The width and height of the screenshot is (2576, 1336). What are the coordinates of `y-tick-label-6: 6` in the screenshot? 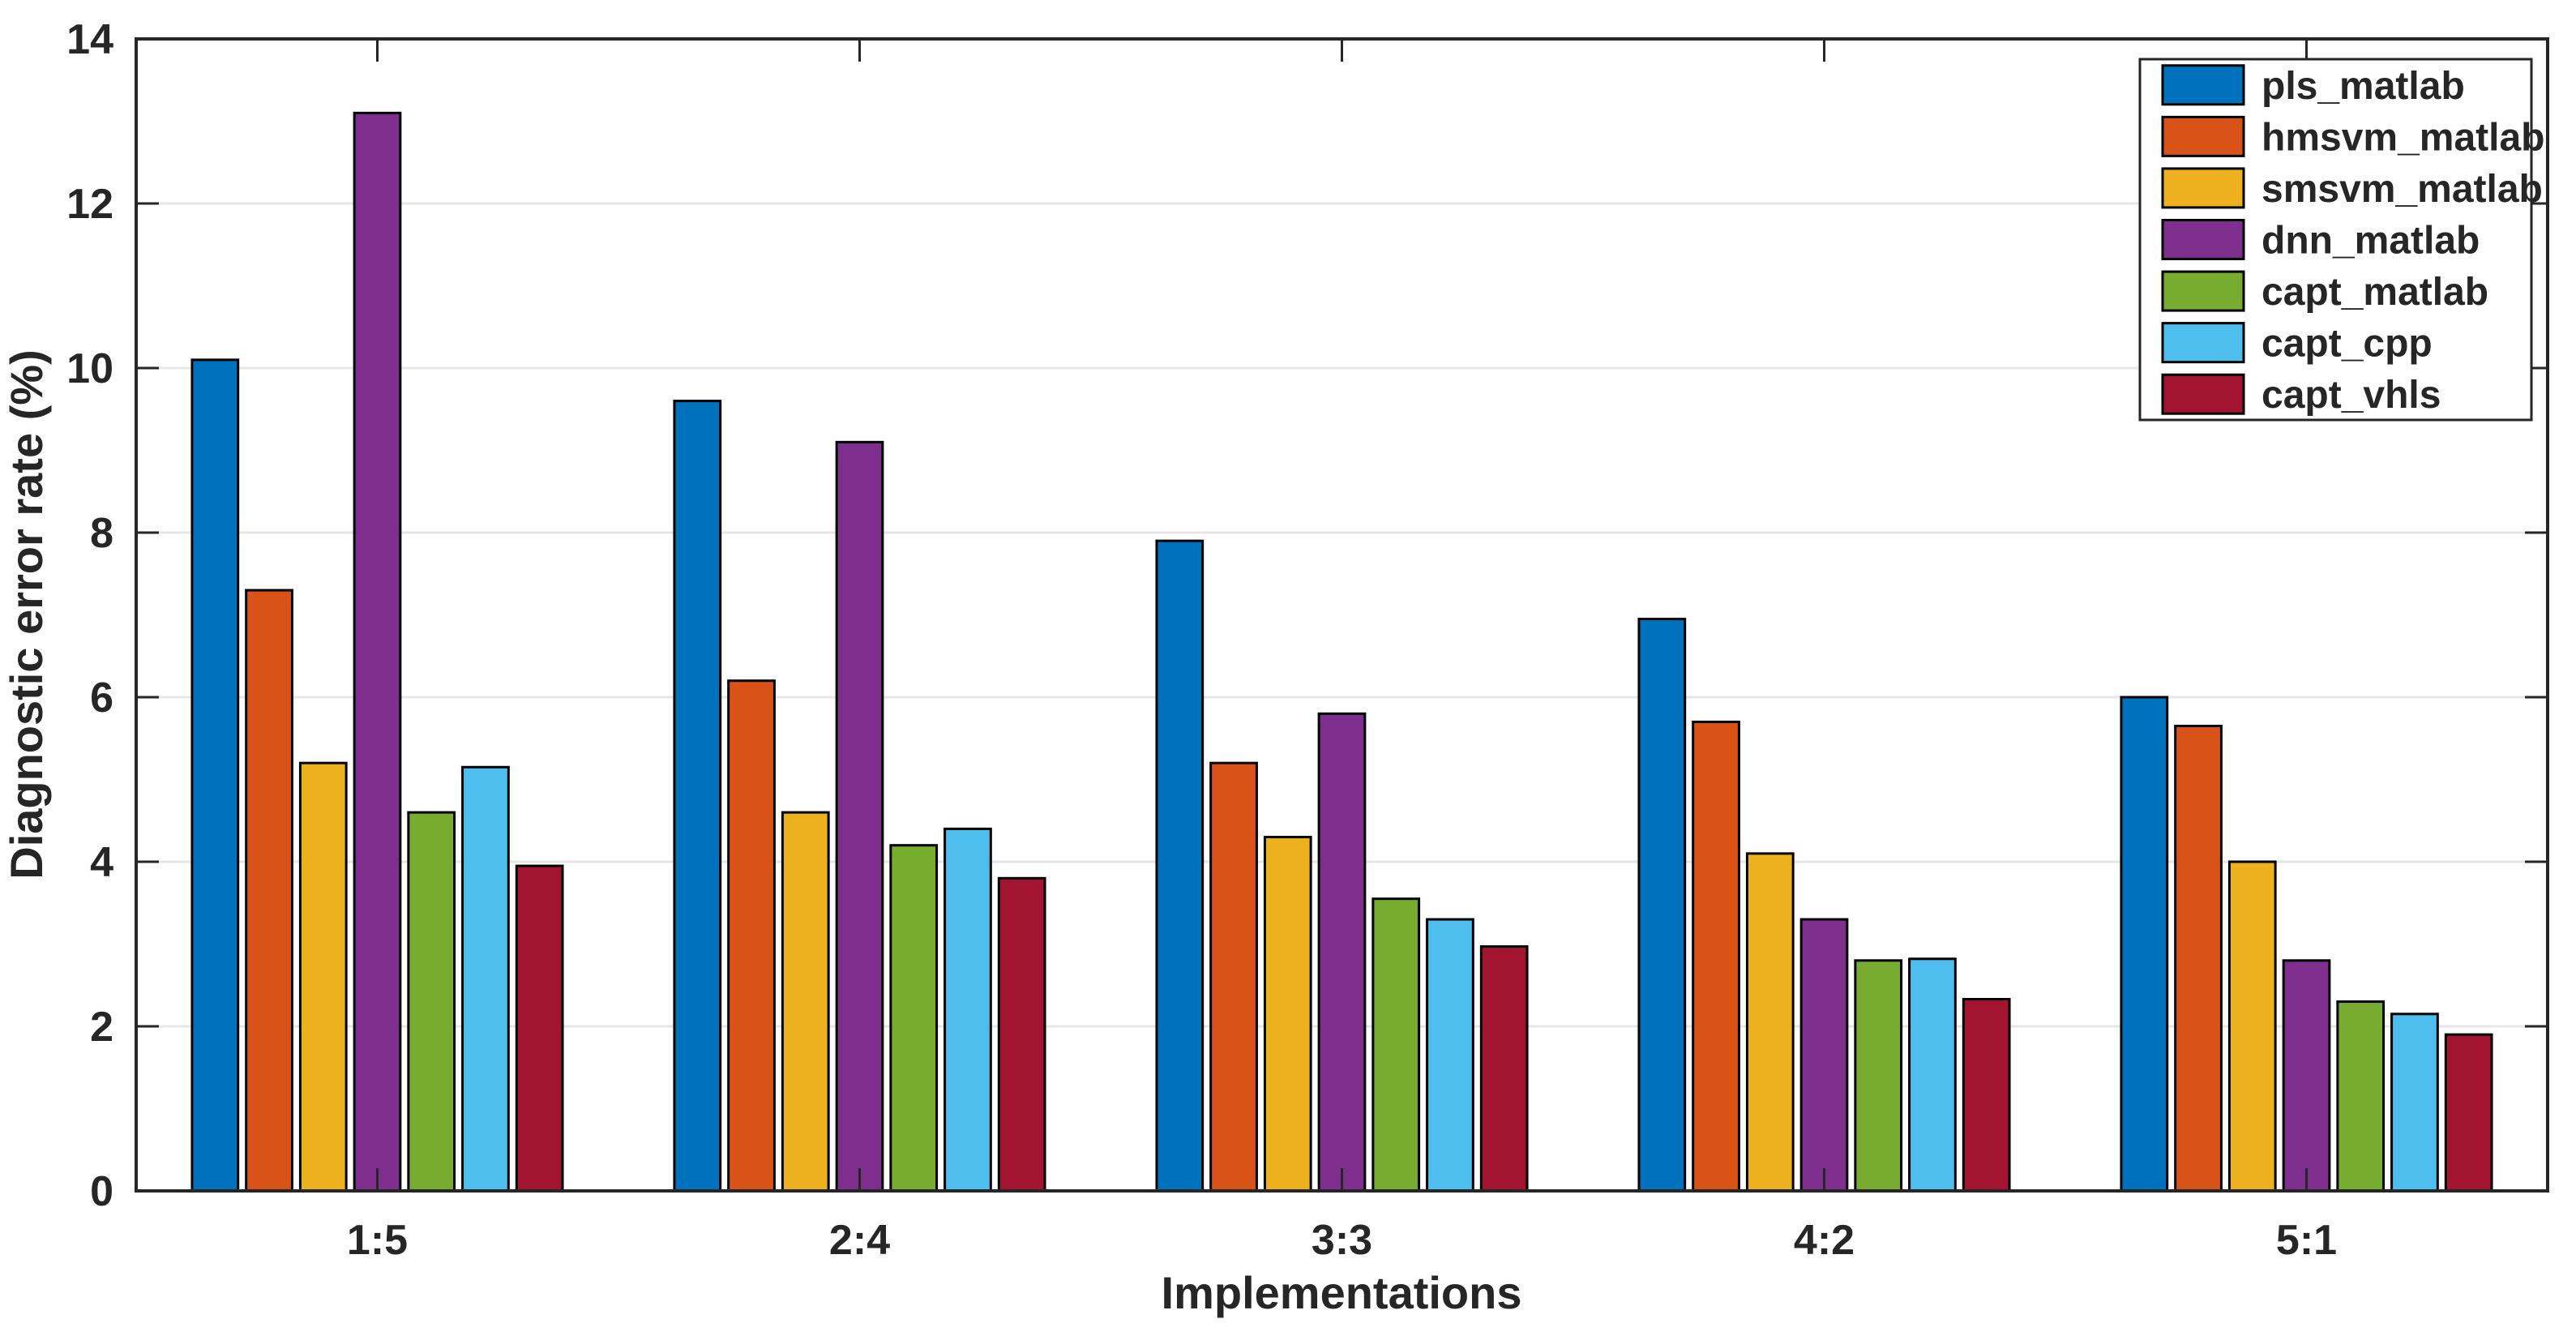 It's located at (101, 698).